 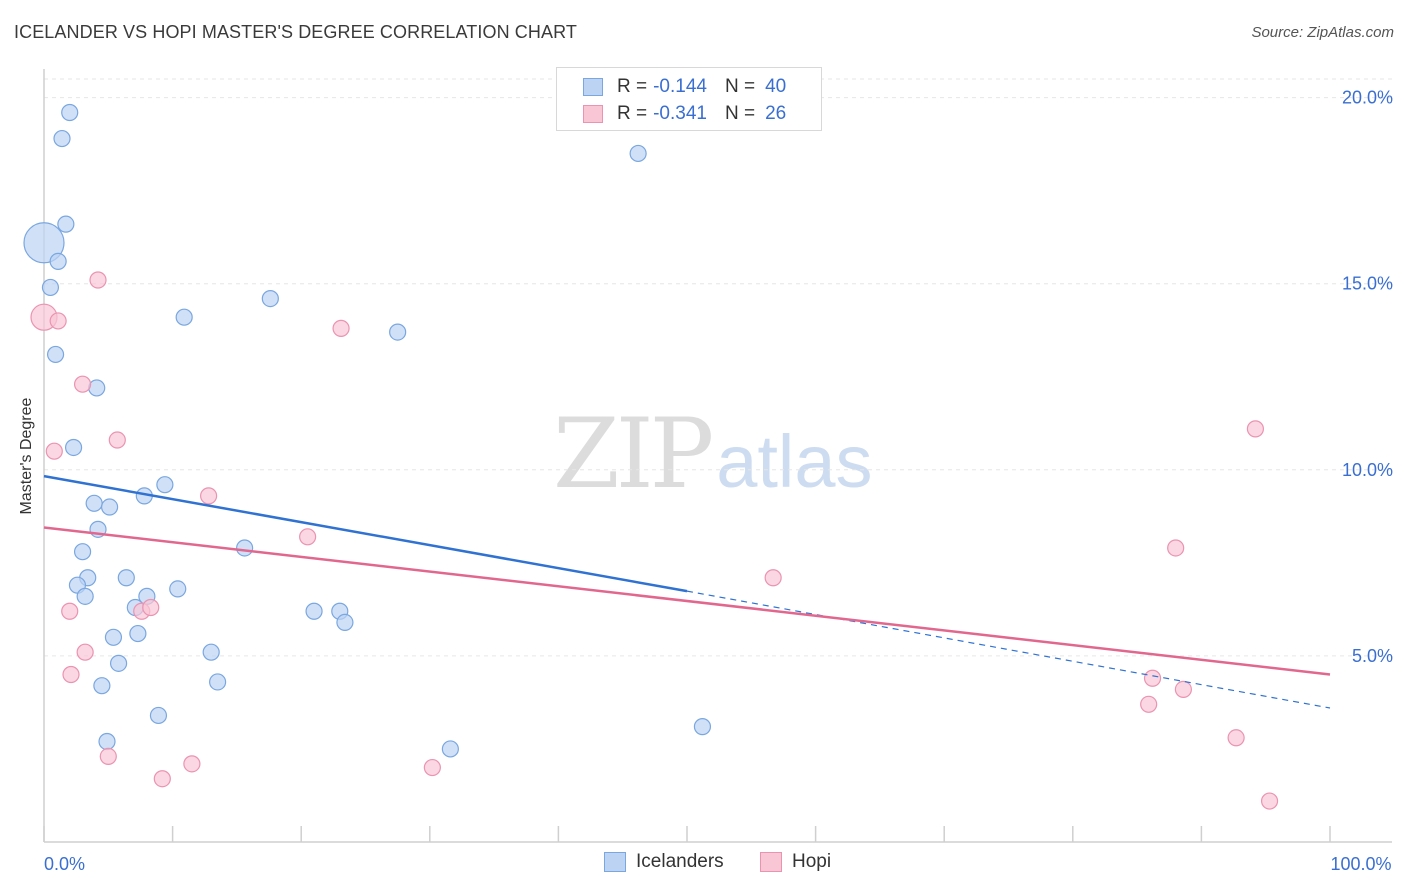 I want to click on legend-item-icelanders: Icelanders, so click(x=664, y=862).